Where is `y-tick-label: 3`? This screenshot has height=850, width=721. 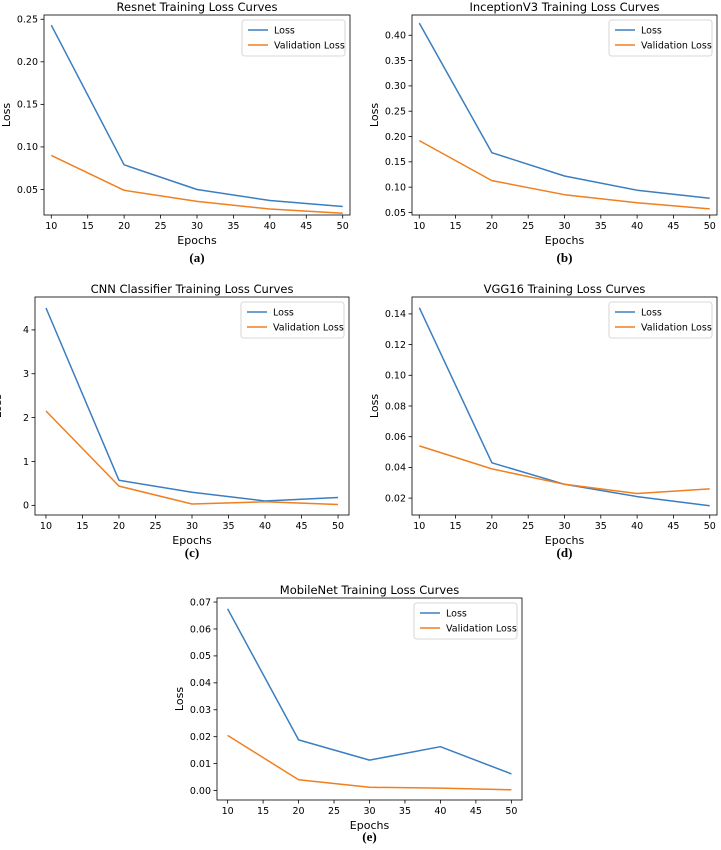
y-tick-label: 3 is located at coordinates (26, 374).